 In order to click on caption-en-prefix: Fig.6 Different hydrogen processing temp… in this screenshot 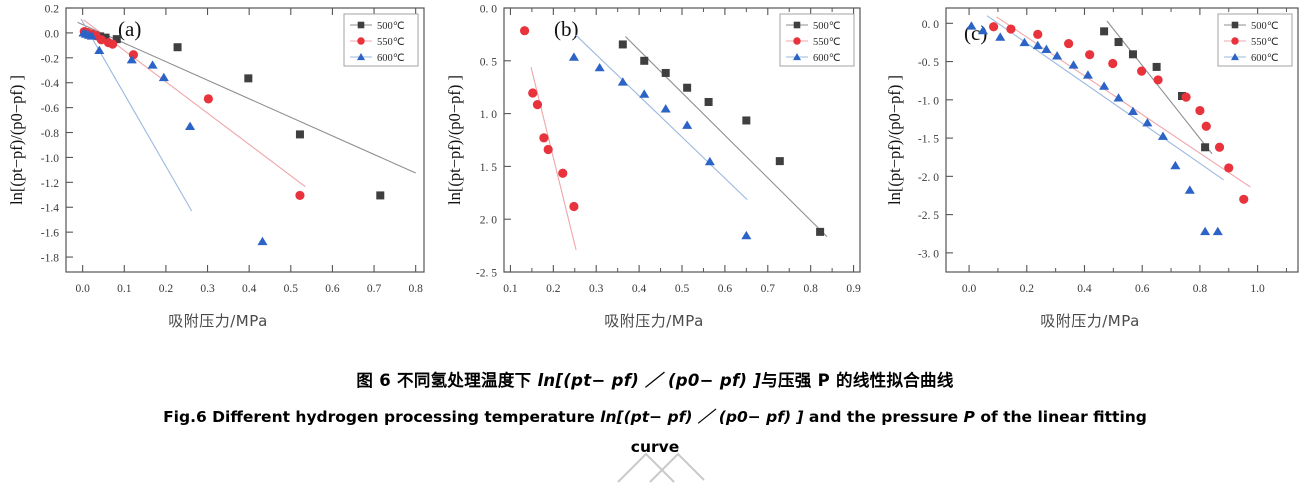, I will do `click(382, 417)`.